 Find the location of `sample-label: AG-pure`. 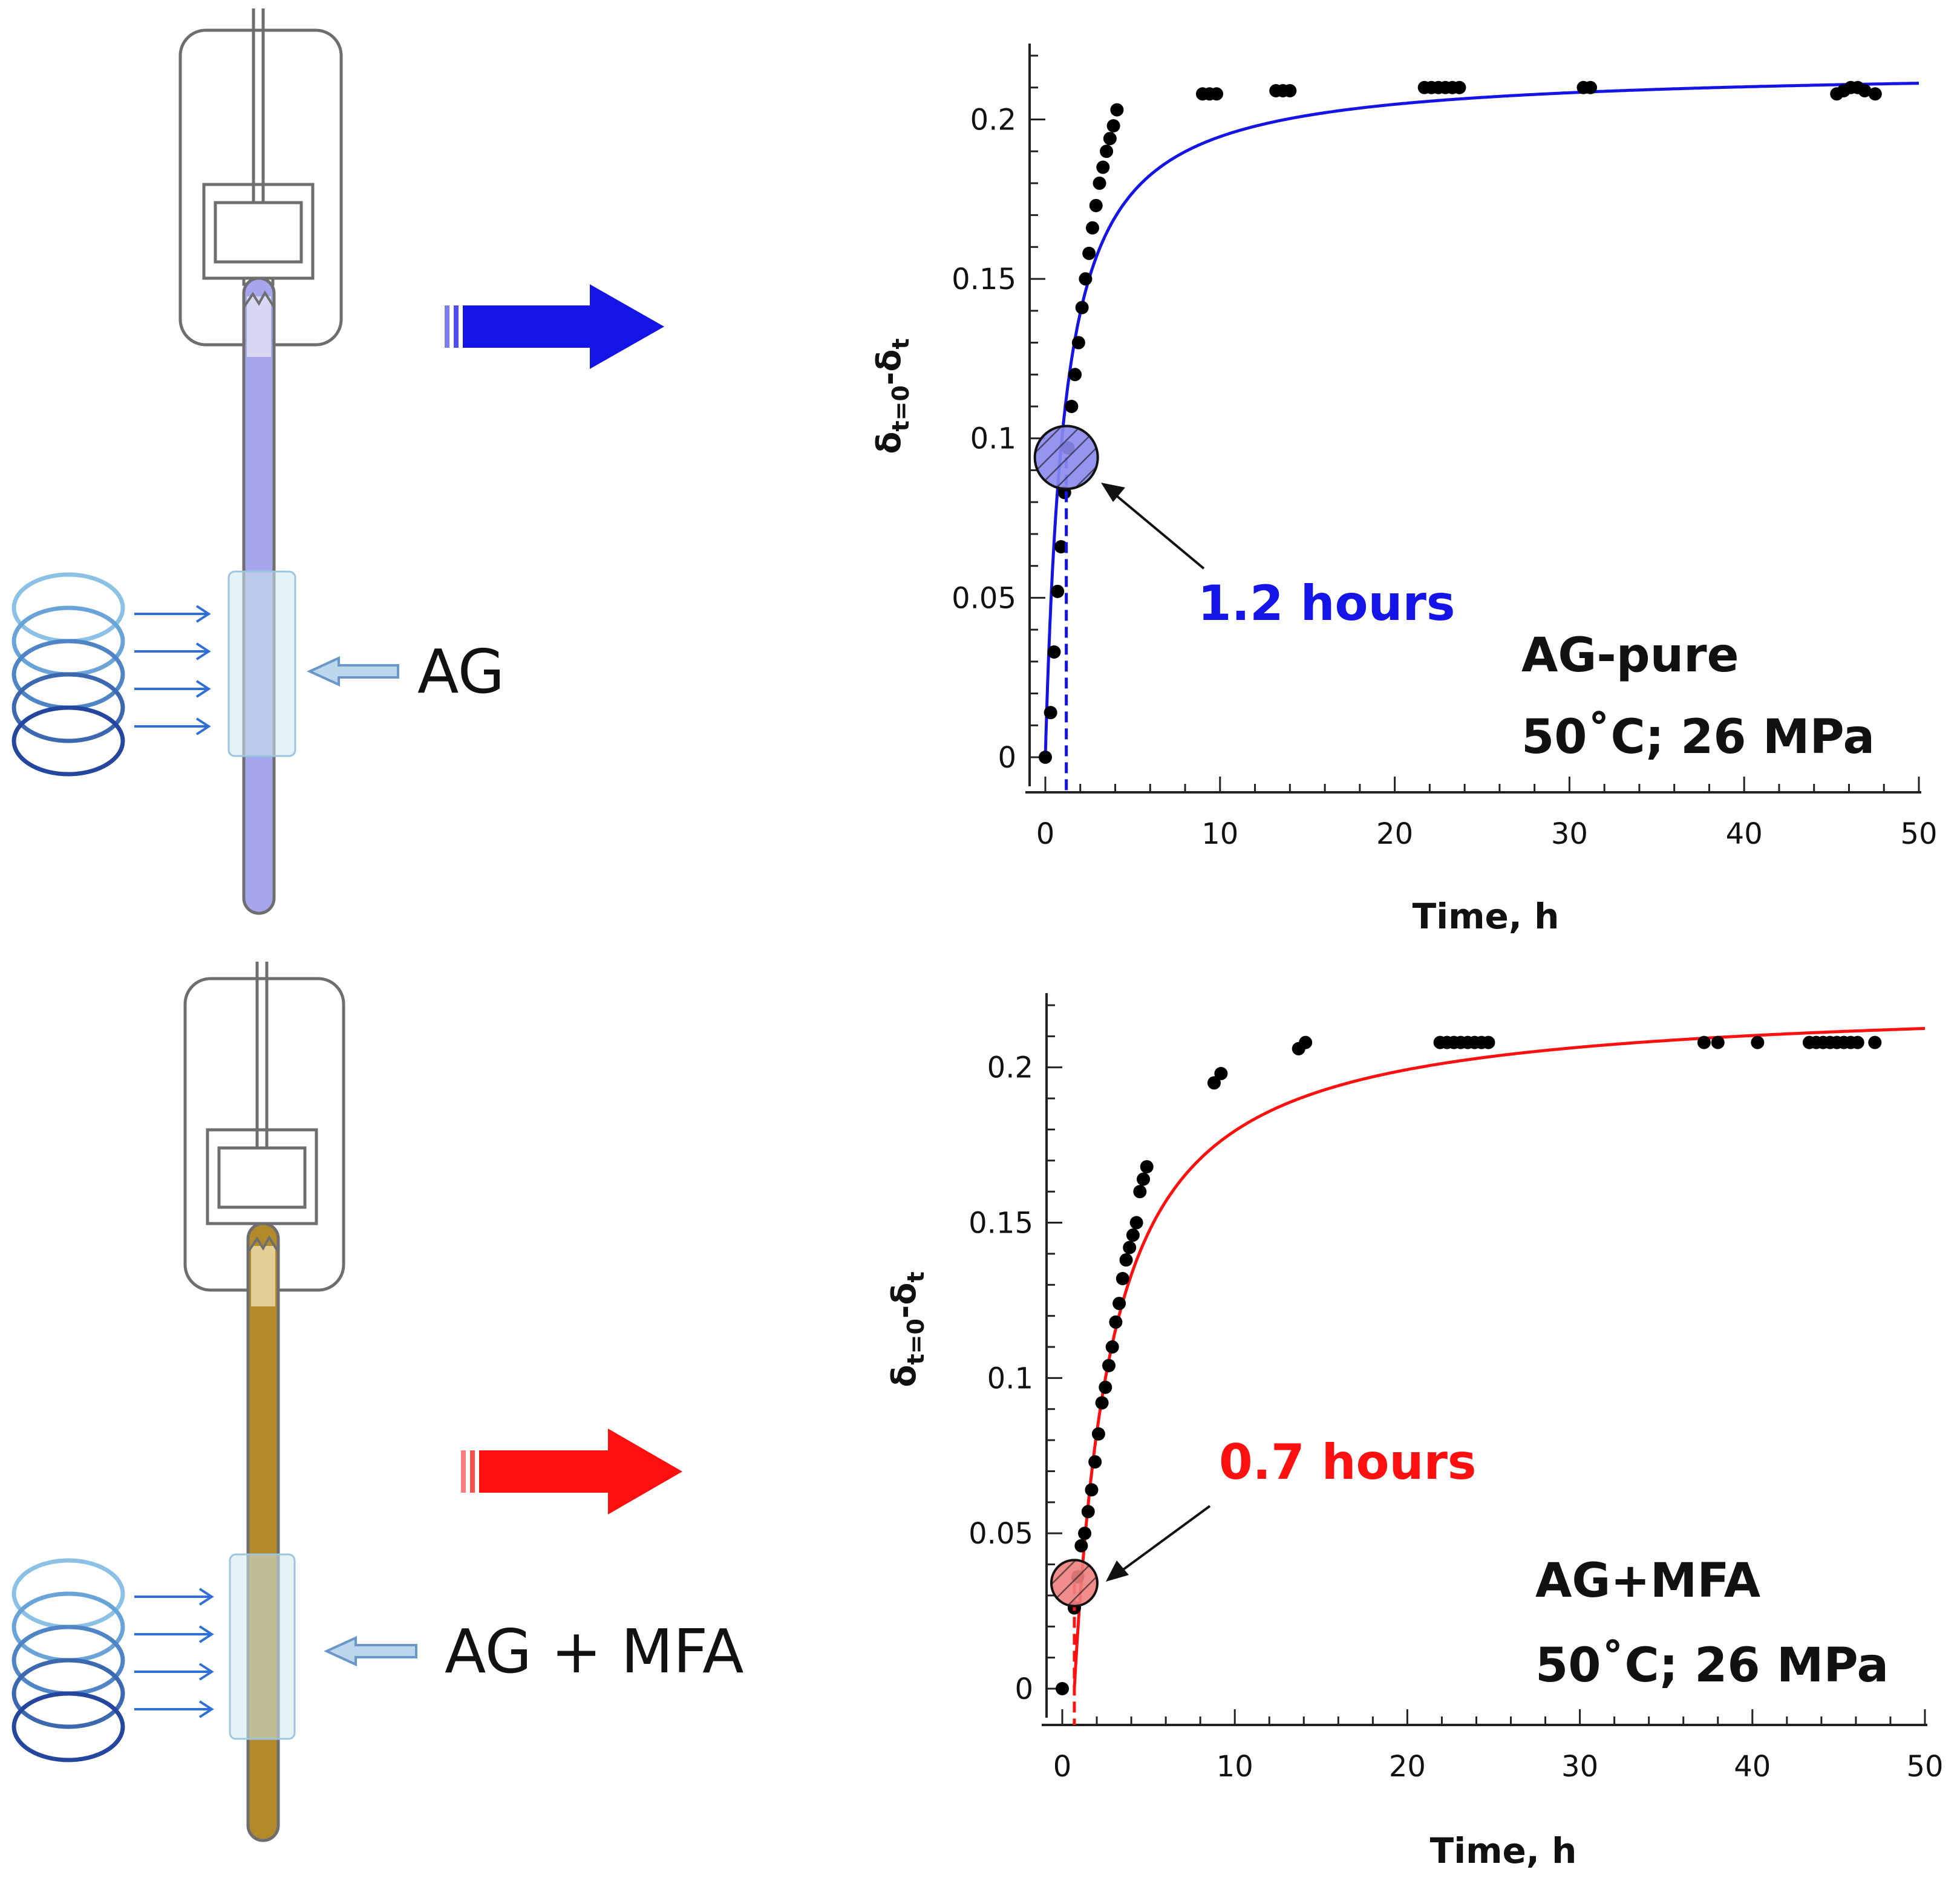

sample-label: AG-pure is located at coordinates (1630, 655).